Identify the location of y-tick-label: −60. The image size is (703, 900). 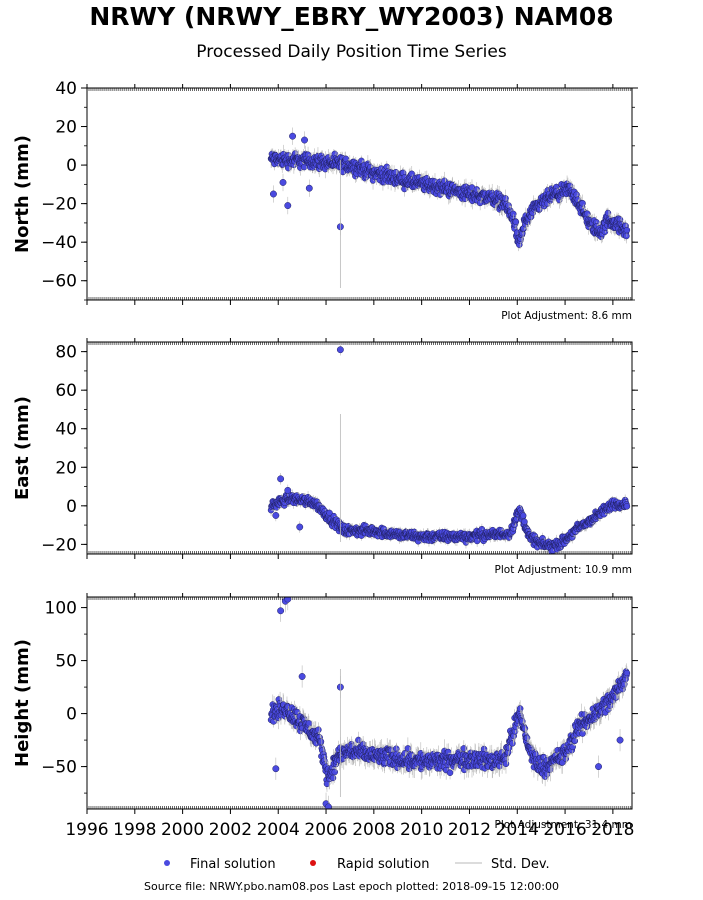
(59, 282).